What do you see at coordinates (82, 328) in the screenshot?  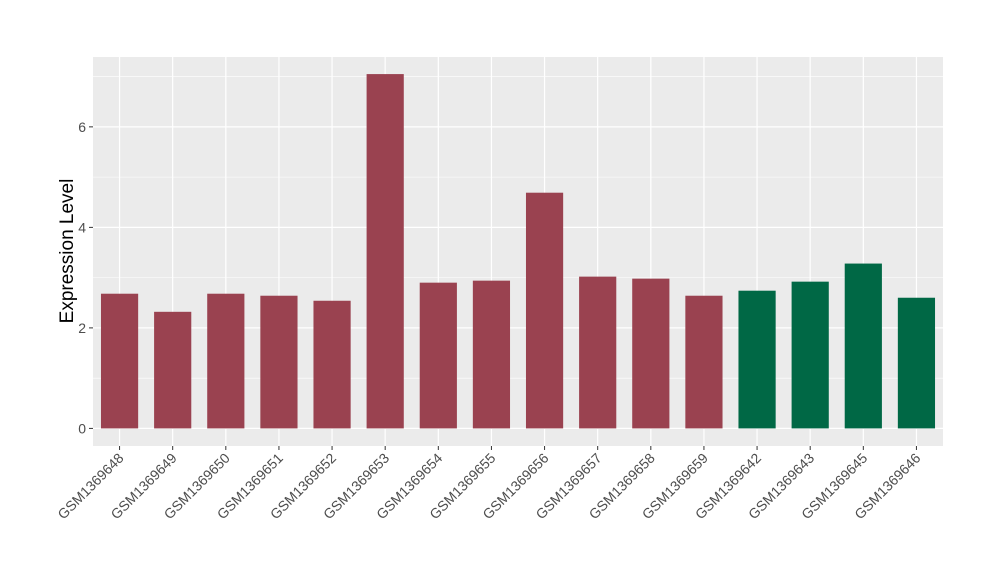 I see `y-tick-label: 2` at bounding box center [82, 328].